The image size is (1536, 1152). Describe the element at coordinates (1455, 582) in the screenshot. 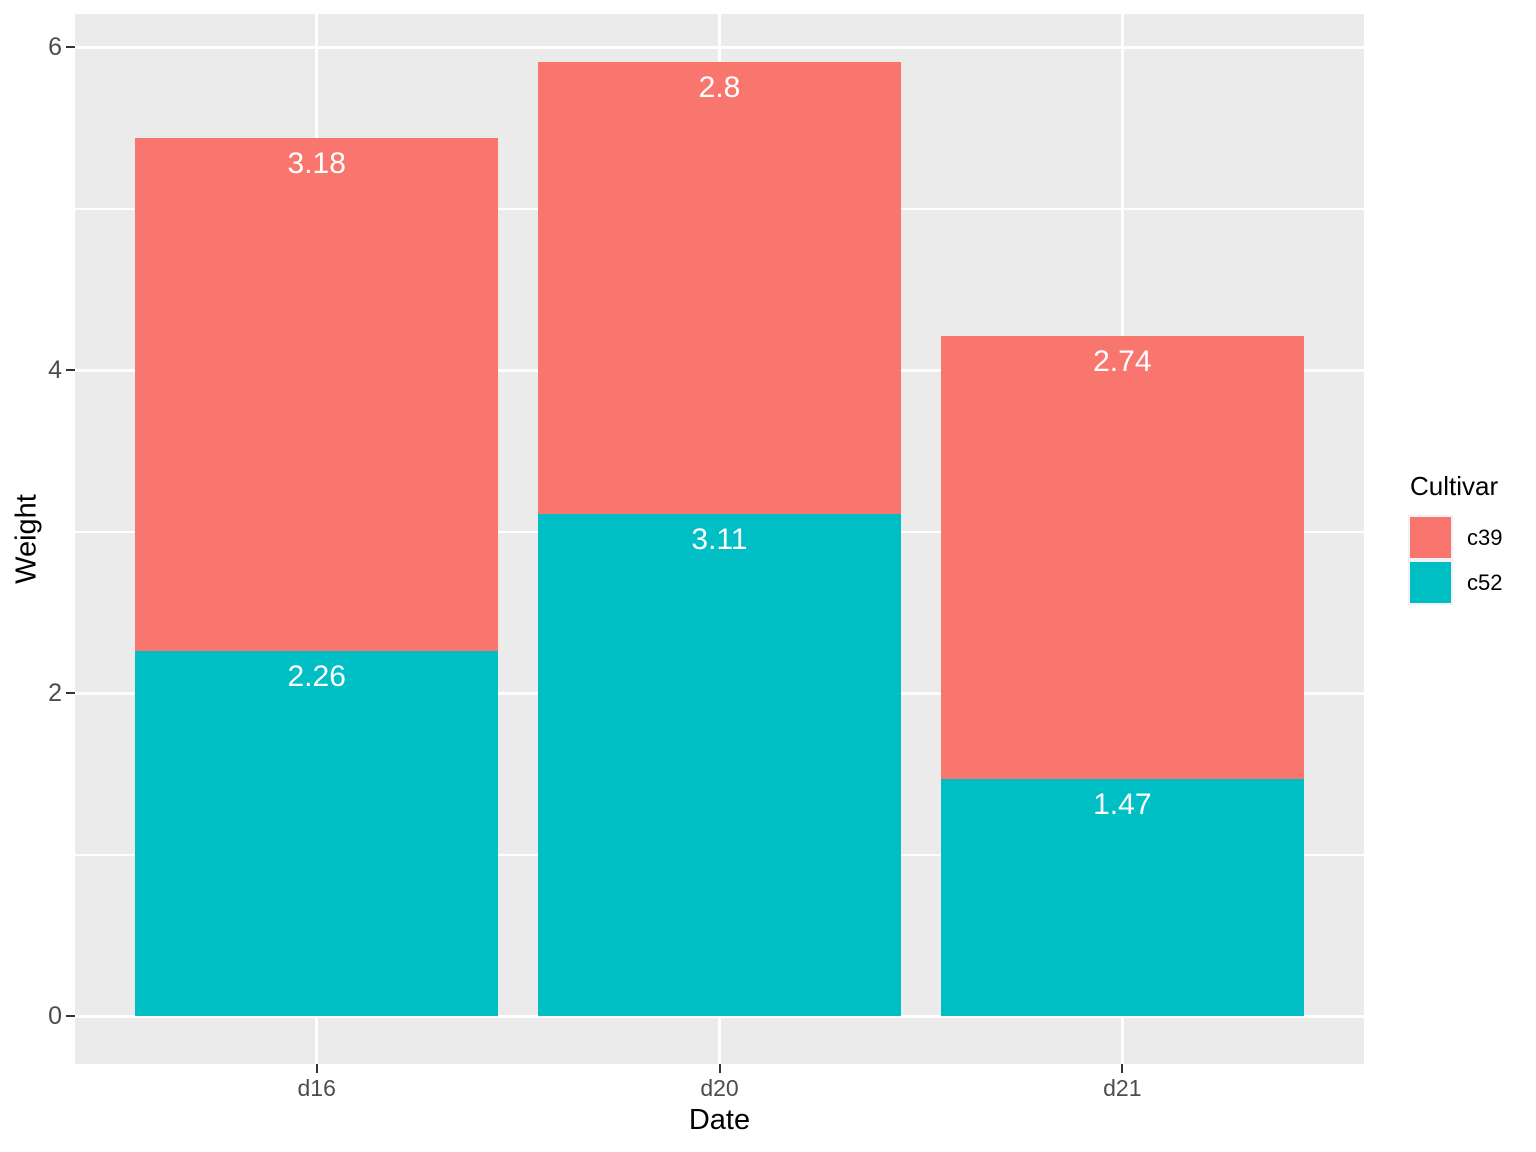

I see `legend-item-c52: c52` at that location.